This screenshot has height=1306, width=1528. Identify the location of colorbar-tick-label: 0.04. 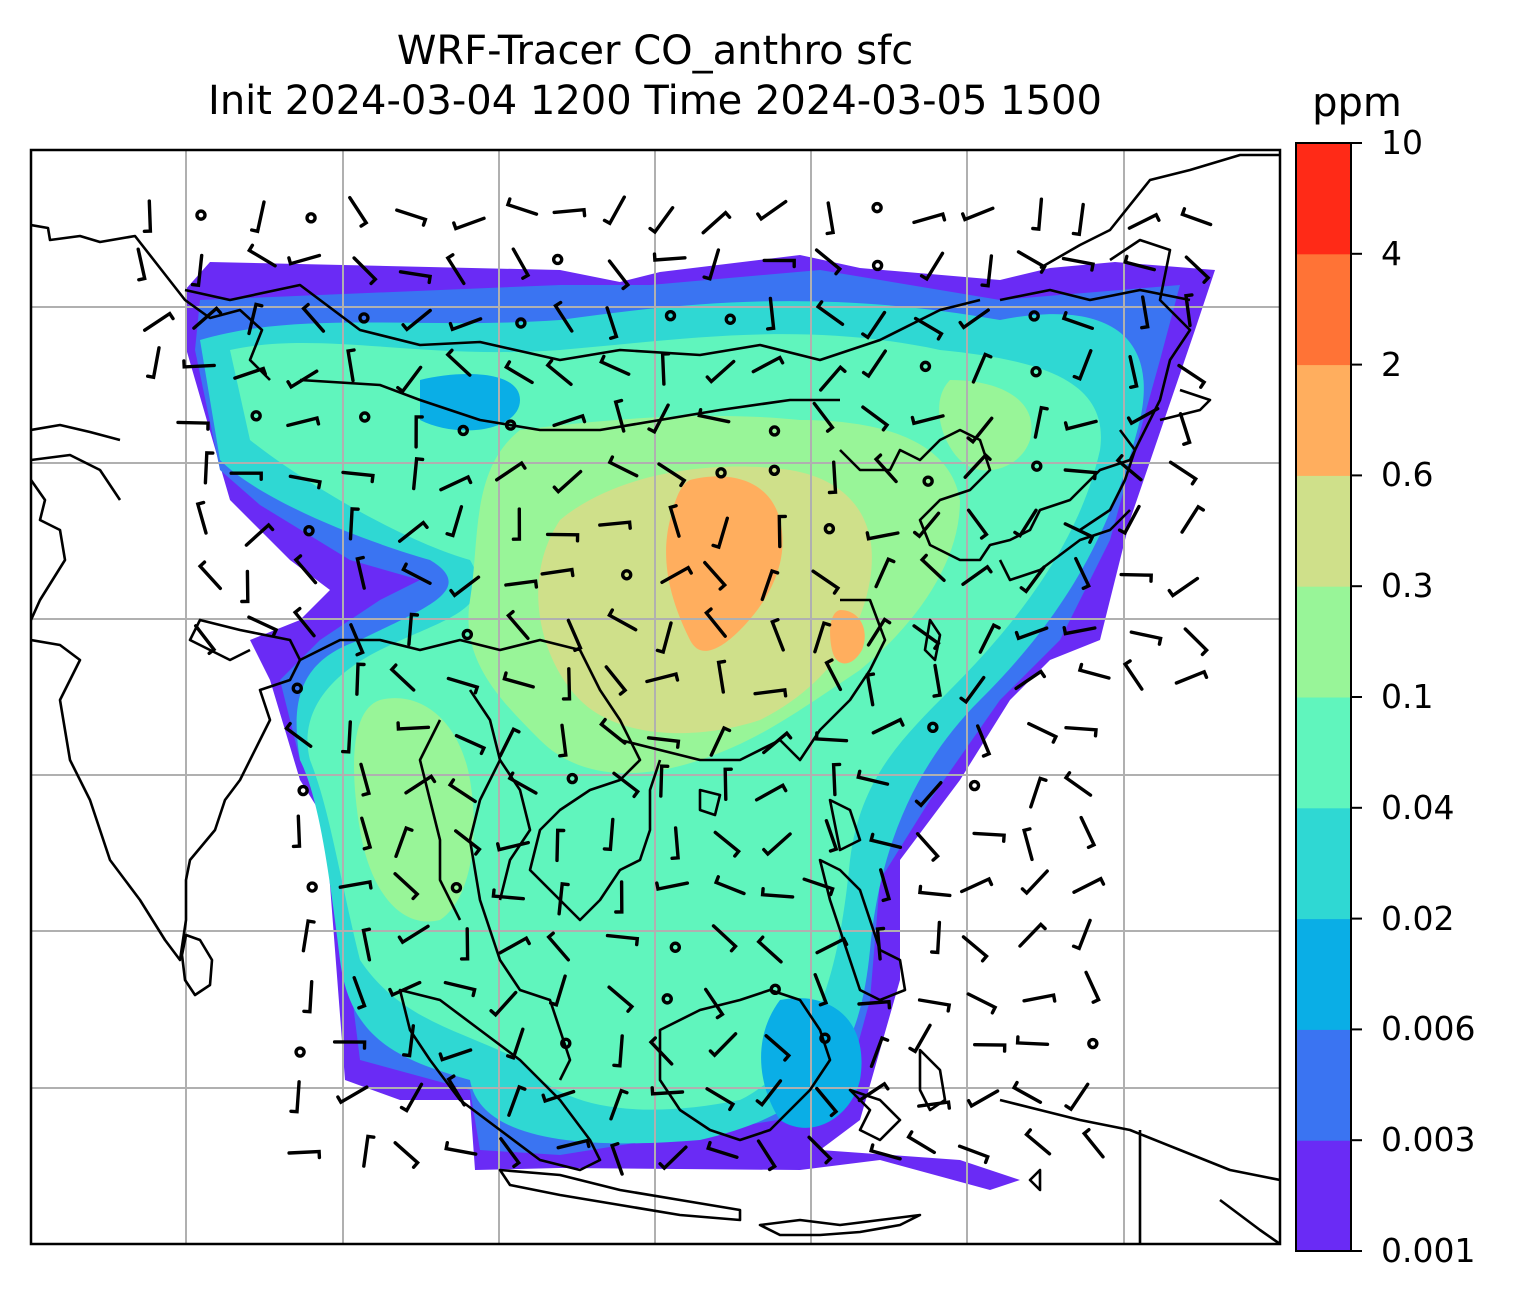
(1418, 807).